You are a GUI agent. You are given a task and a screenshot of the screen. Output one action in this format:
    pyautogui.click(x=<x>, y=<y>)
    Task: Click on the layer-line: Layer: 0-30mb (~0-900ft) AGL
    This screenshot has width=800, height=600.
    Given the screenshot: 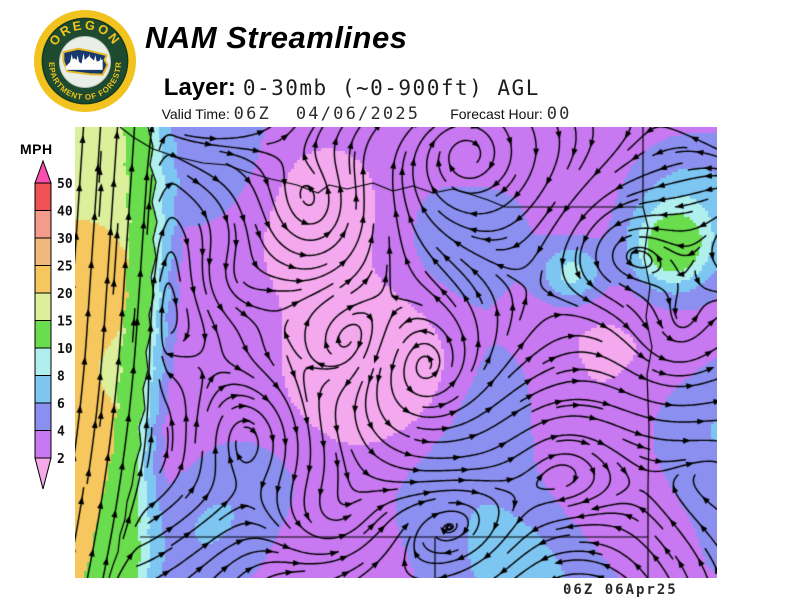 What is the action you would take?
    pyautogui.click(x=343, y=88)
    